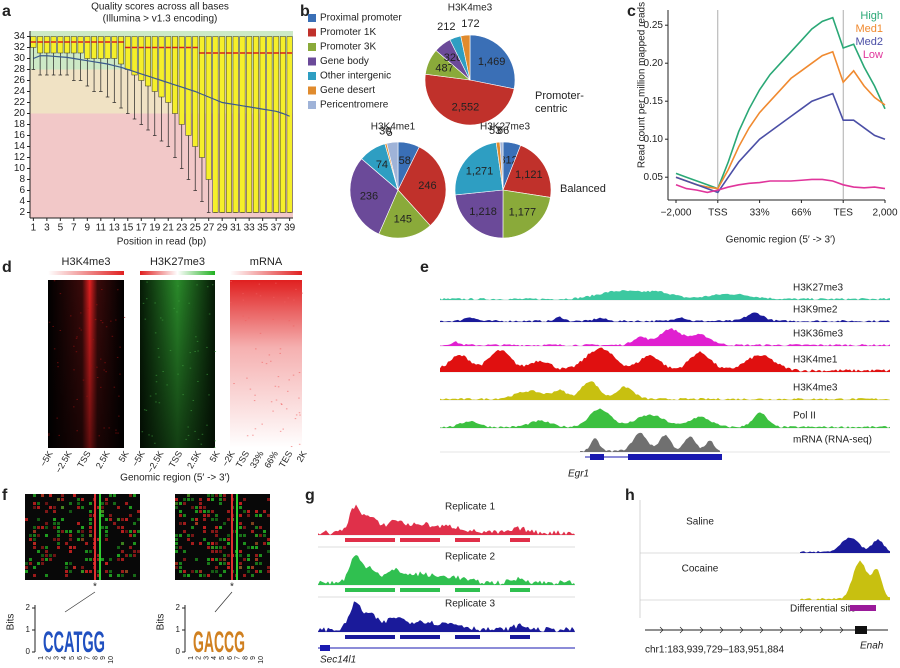 This screenshot has height=668, width=900. I want to click on exon, so click(675, 457).